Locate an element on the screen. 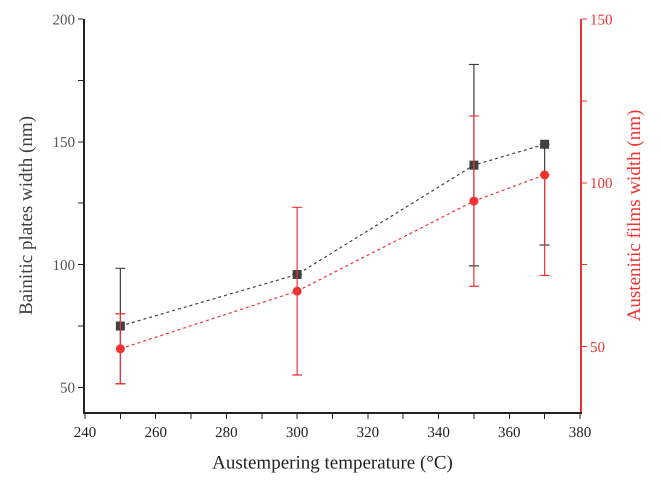  y2-tick-label: 50 is located at coordinates (597, 348).